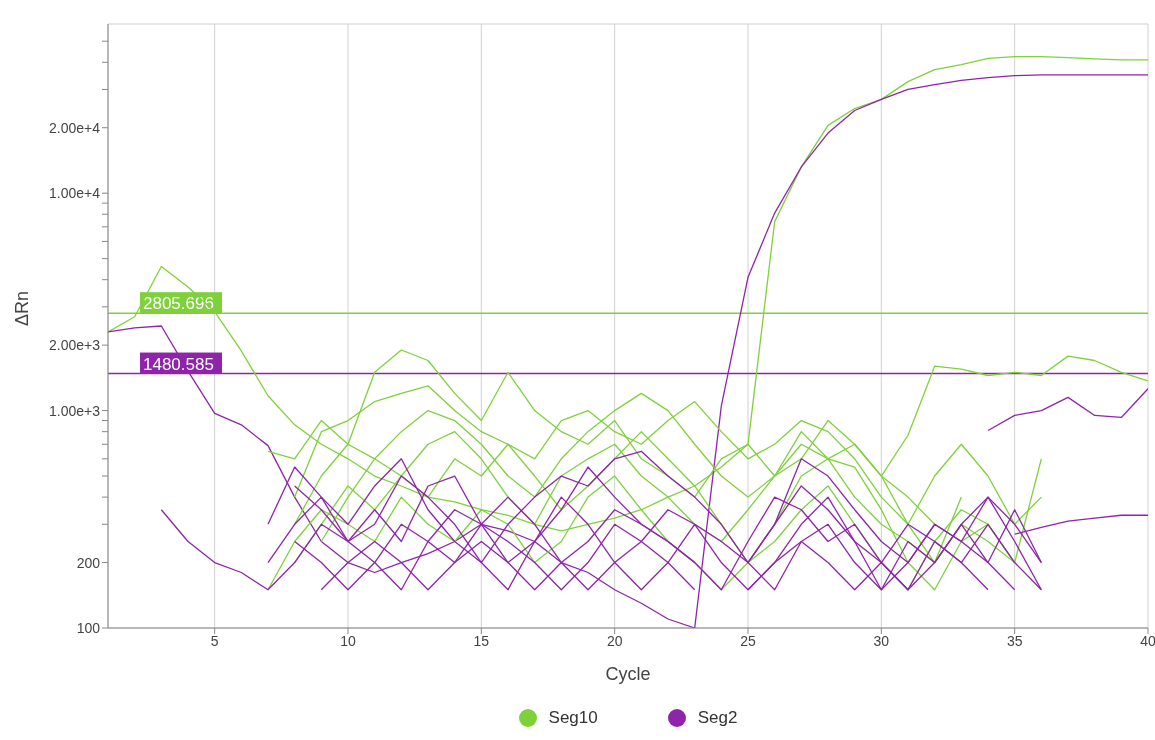 The image size is (1155, 740). Describe the element at coordinates (178, 304) in the screenshot. I see `ref-line-label: 2805.696` at that location.